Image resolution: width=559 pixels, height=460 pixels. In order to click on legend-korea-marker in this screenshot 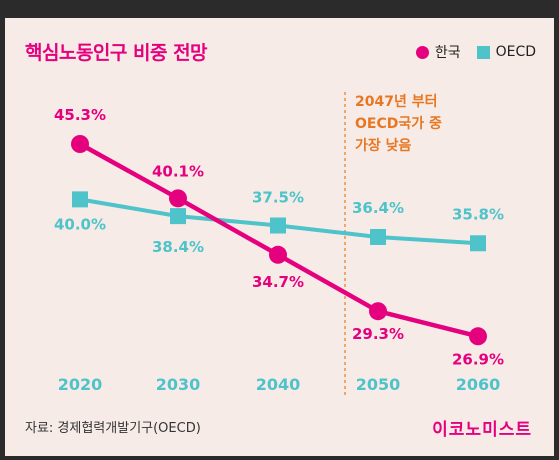, I will do `click(422, 52)`.